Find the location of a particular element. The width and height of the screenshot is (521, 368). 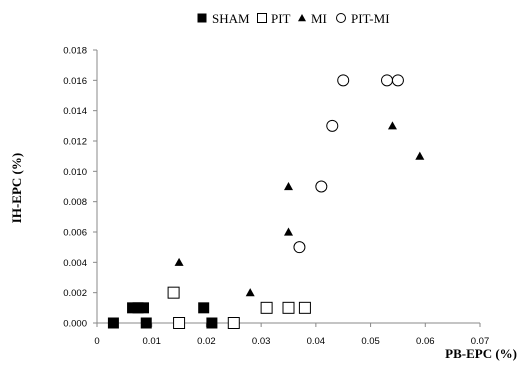

x-tick-label: 0.05 is located at coordinates (370, 341).